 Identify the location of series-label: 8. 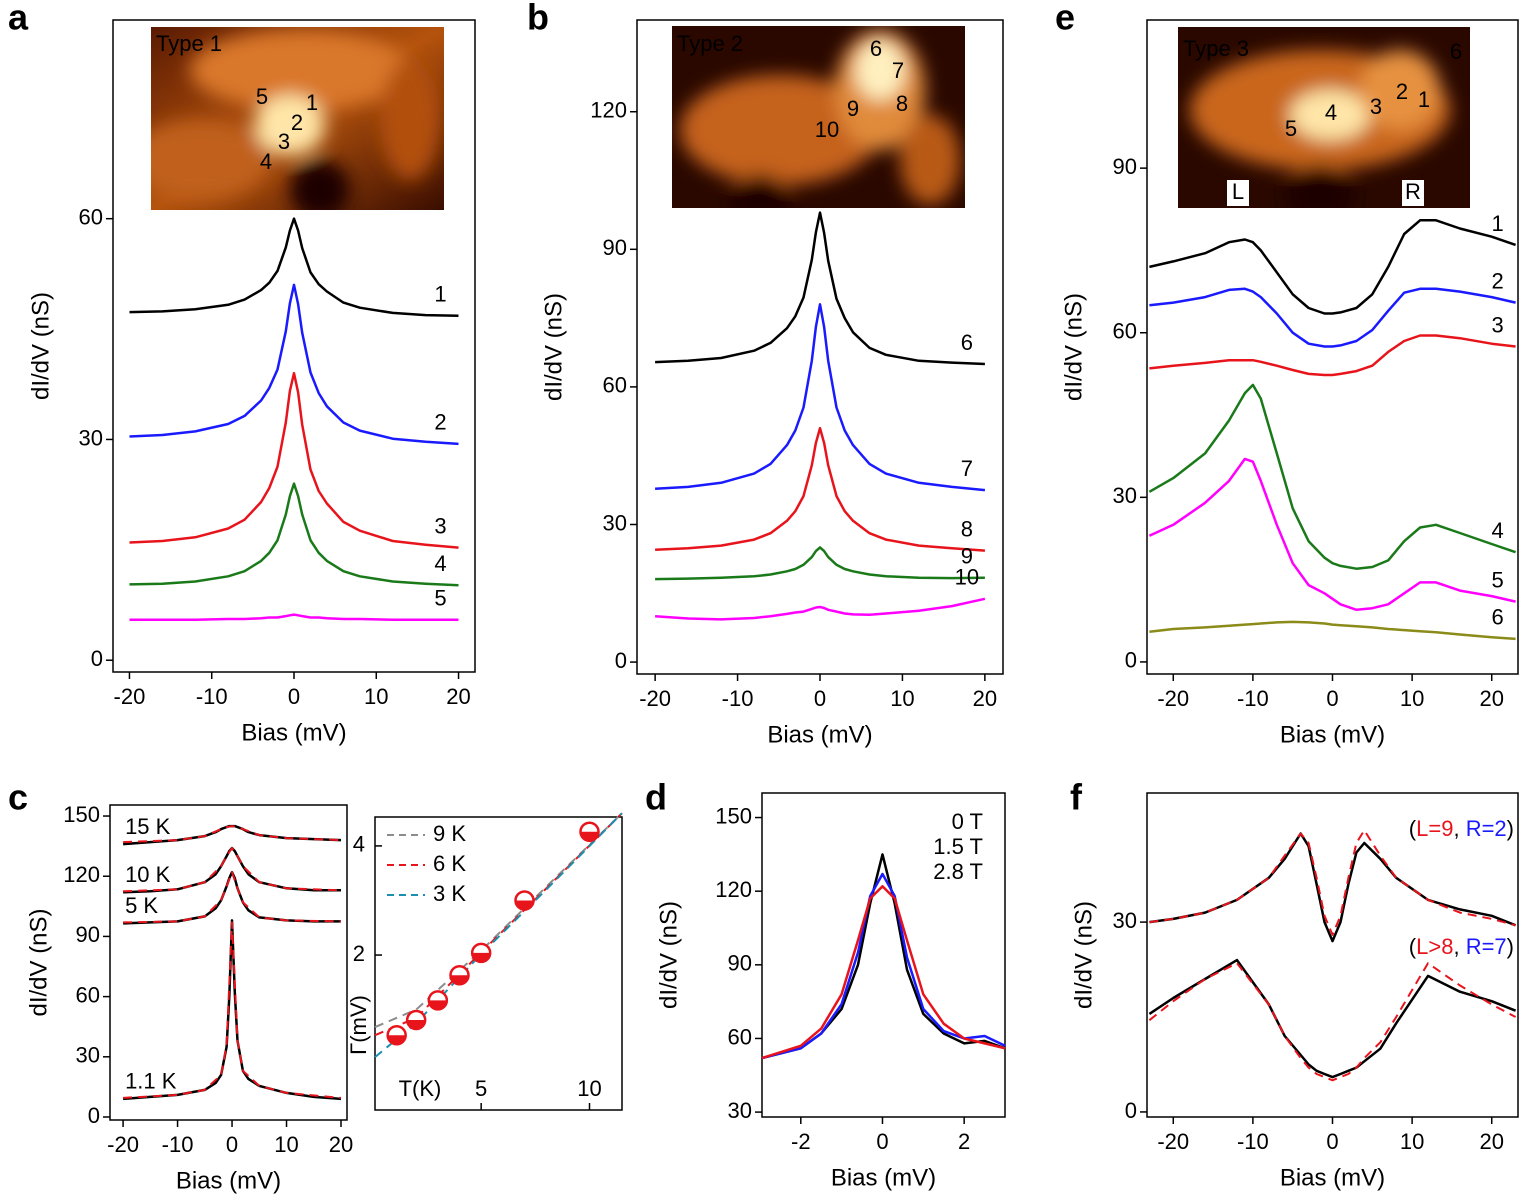
(967, 528).